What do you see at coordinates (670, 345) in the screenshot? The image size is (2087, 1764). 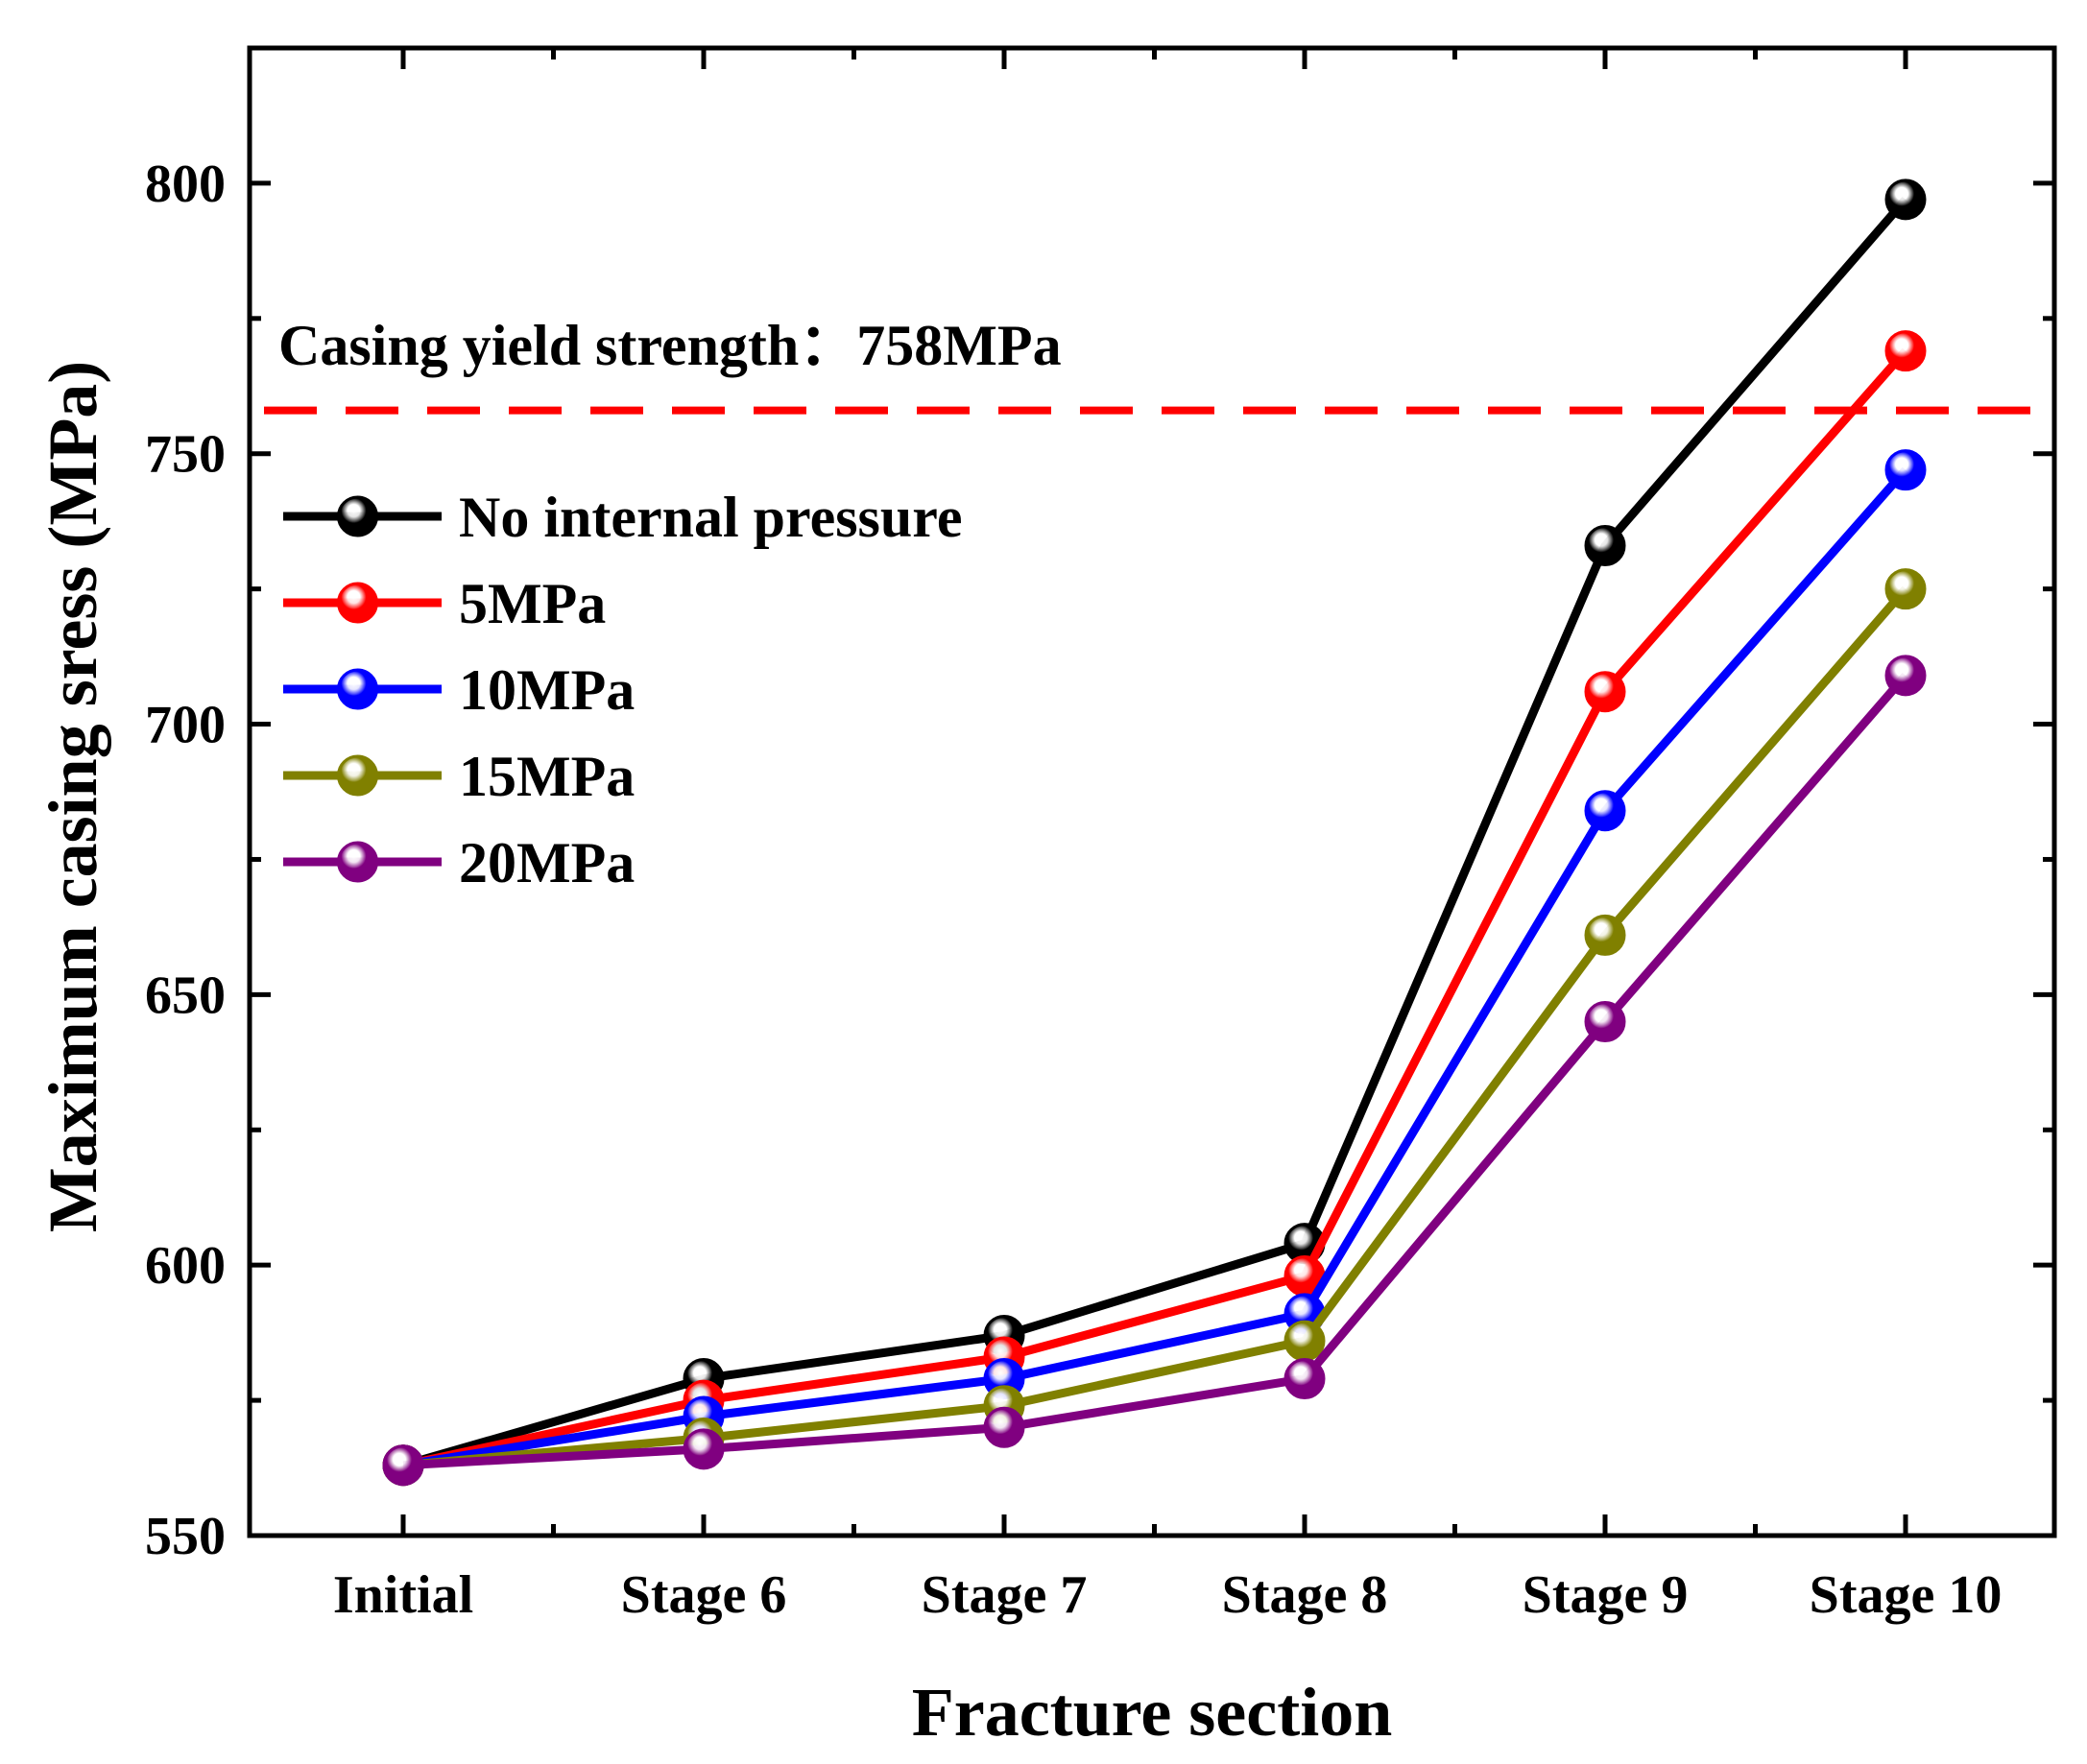 I see `yield-strength-annotation: Casing yield strength：758MPa` at bounding box center [670, 345].